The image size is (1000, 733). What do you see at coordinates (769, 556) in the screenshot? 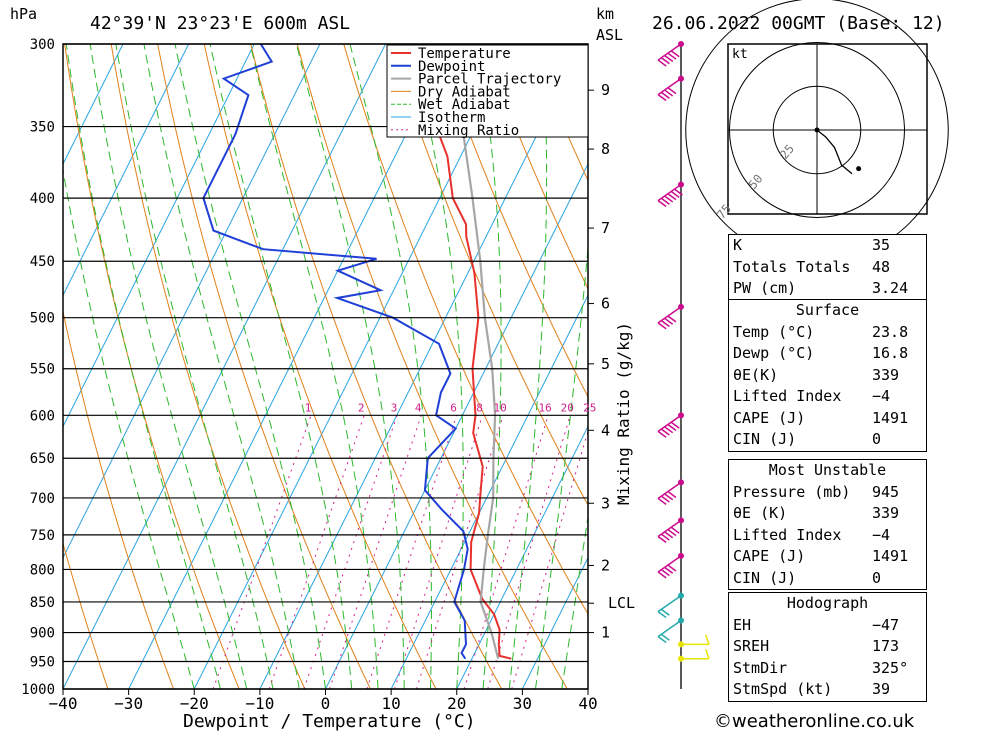
I see `unstable-index-label: CAPE (J)` at bounding box center [769, 556].